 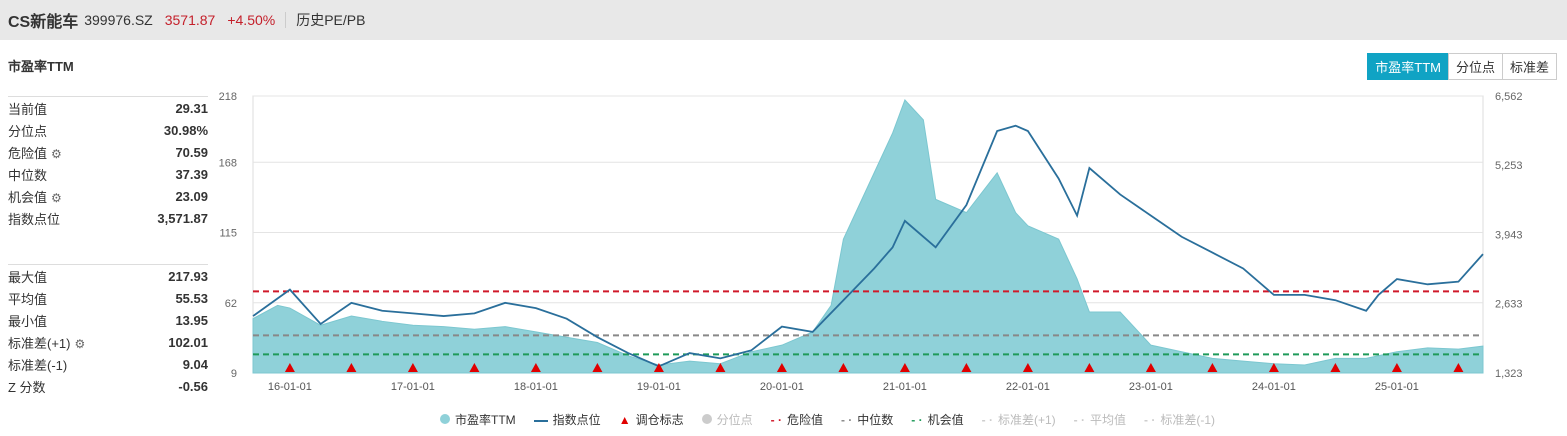 I want to click on stat-row: 中位数 37.39, so click(x=108, y=174).